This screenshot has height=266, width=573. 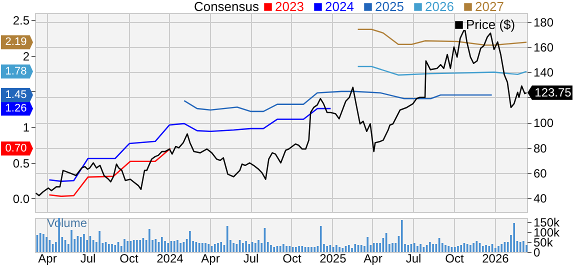 I want to click on text: 2.19, so click(x=16, y=42).